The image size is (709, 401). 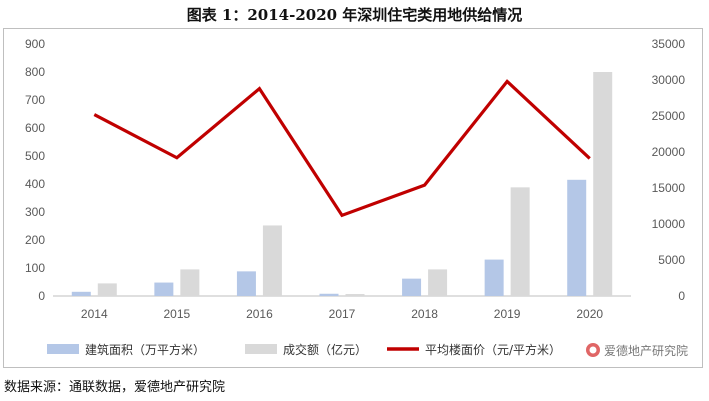 What do you see at coordinates (177, 314) in the screenshot?
I see `x-tick-label: 2015` at bounding box center [177, 314].